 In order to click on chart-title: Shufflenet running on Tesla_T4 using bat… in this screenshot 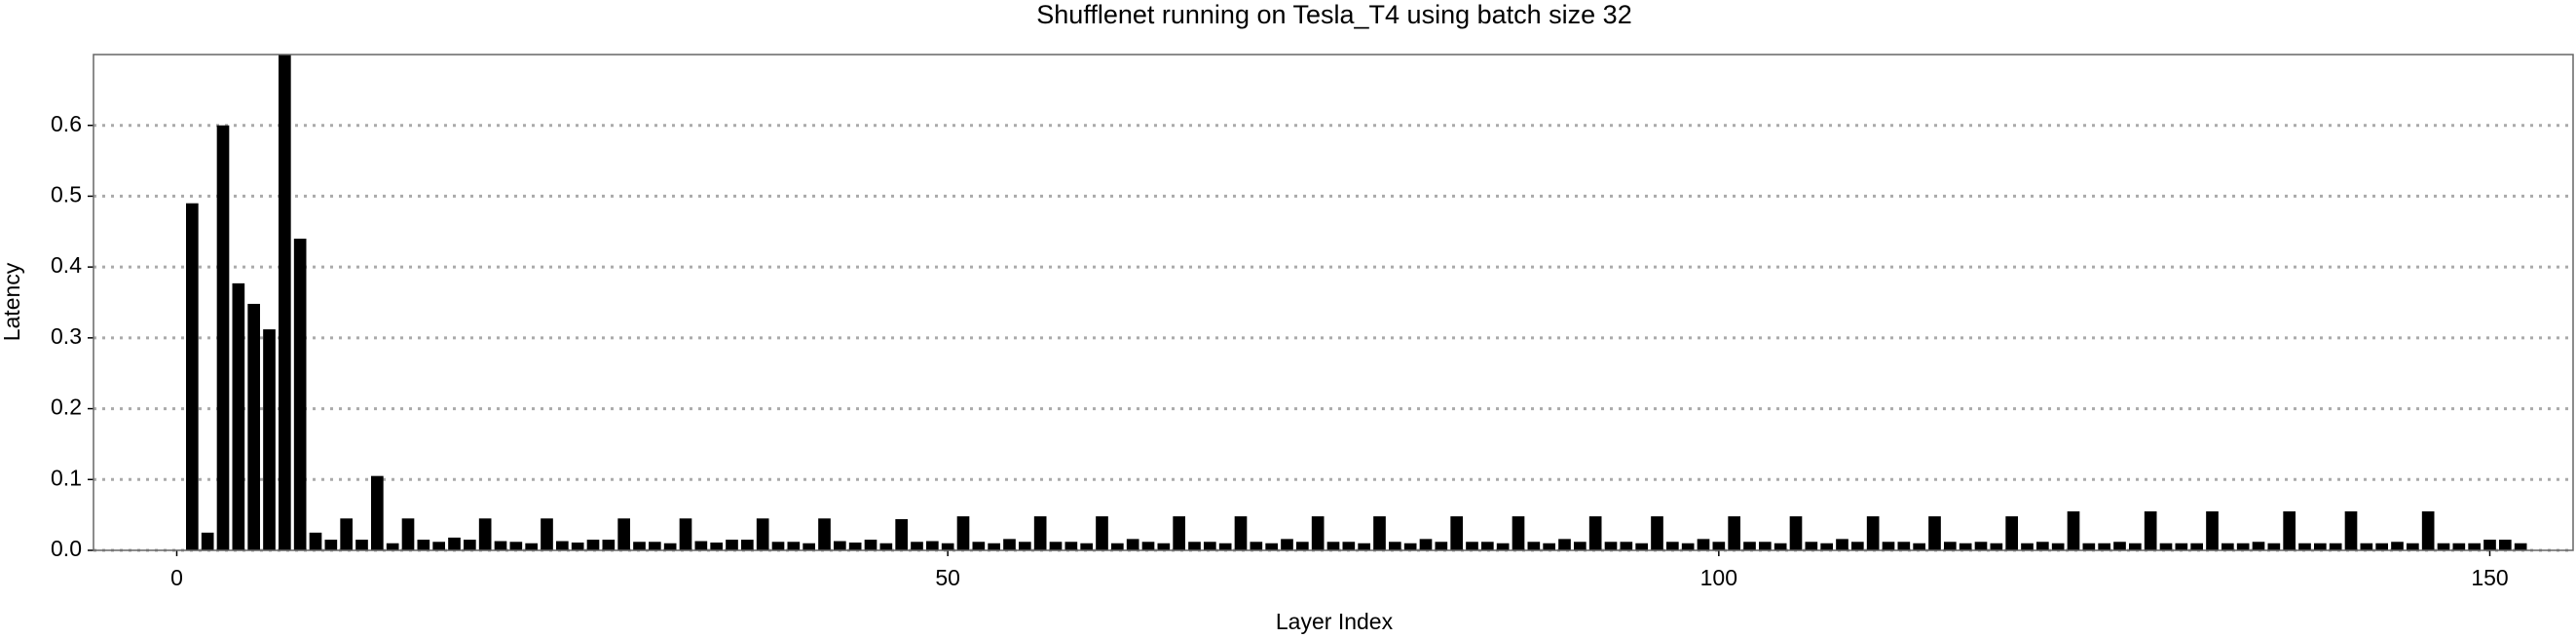, I will do `click(1333, 15)`.